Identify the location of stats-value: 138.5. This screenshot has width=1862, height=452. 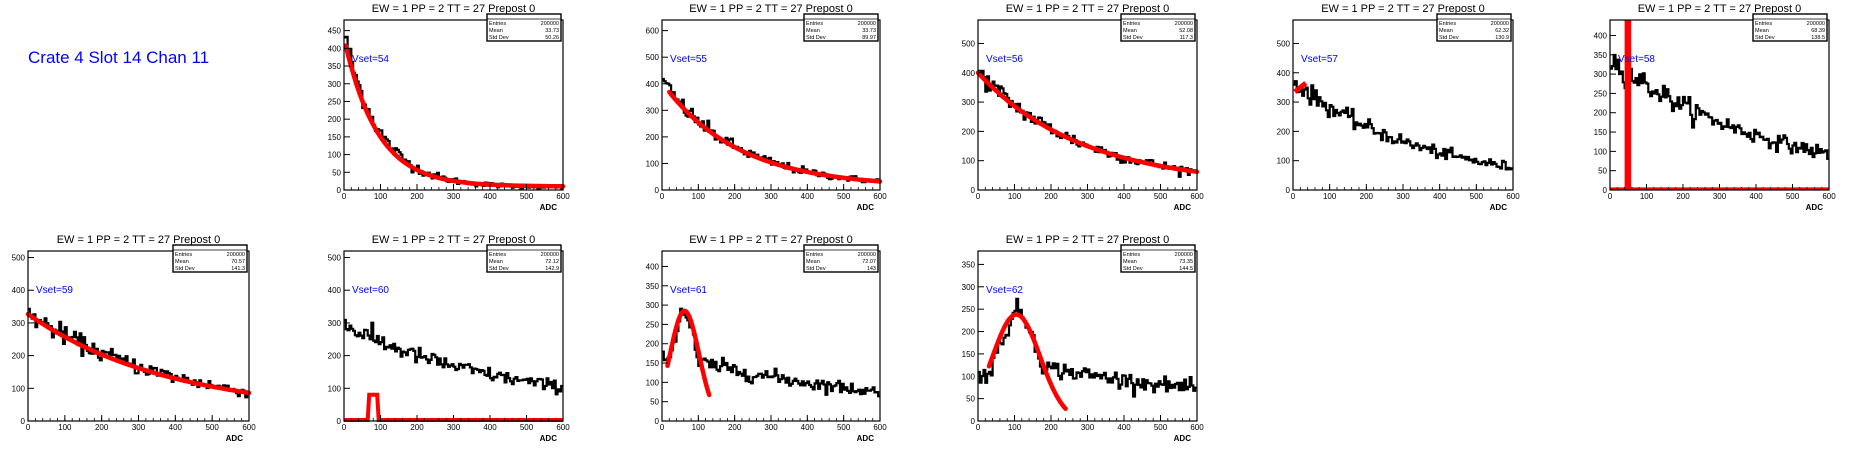
(1818, 38).